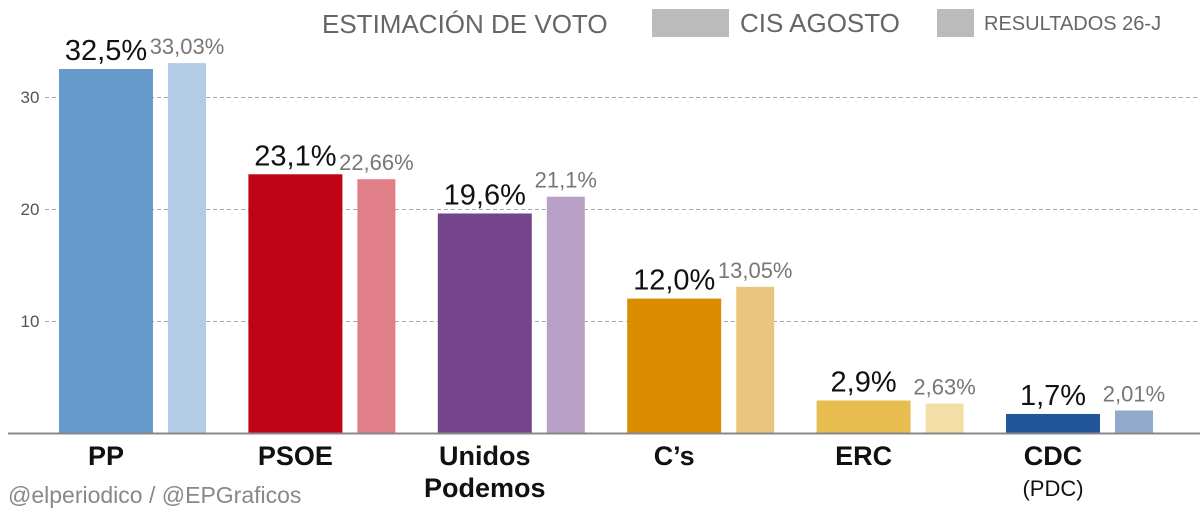 This screenshot has height=513, width=1200. Describe the element at coordinates (30, 97) in the screenshot. I see `y-tick-label: 30` at that location.